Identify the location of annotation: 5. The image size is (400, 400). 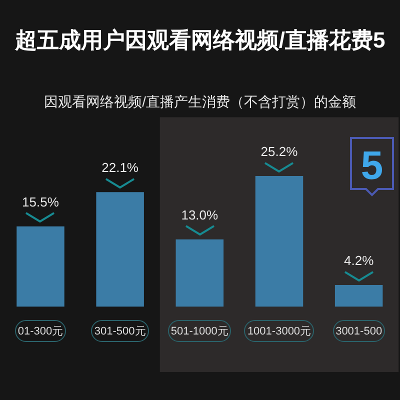
(372, 166).